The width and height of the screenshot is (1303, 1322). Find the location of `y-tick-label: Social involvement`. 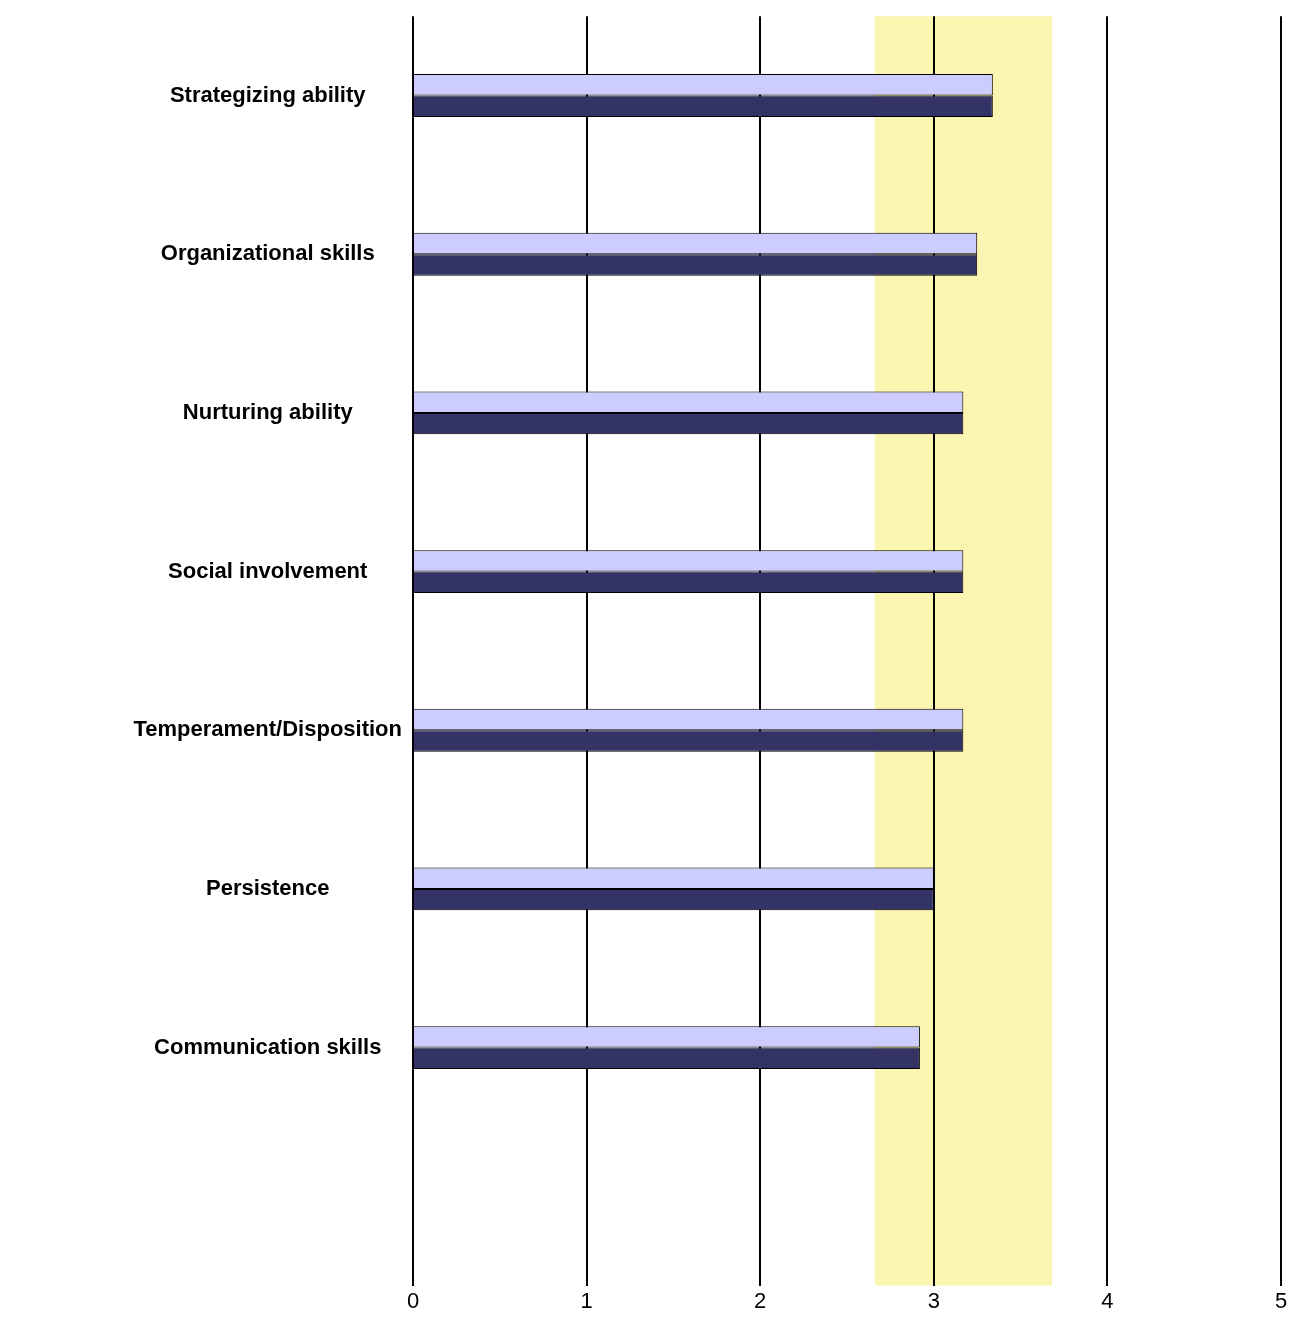

y-tick-label: Social involvement is located at coordinates (268, 570).